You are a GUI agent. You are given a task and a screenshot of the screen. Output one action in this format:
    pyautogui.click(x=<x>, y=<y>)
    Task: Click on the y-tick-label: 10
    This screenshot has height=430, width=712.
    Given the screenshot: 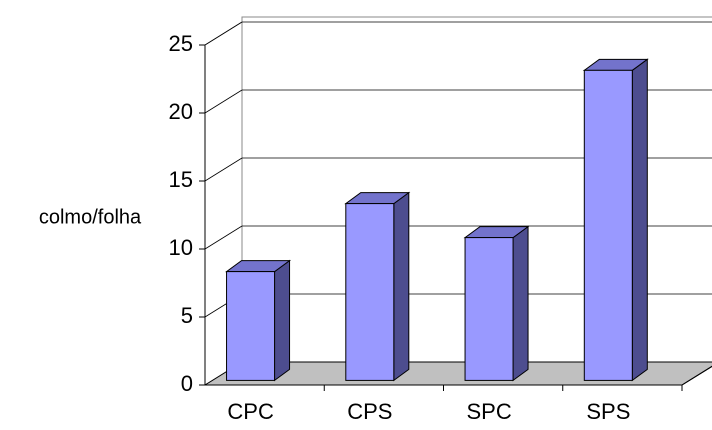 What is the action you would take?
    pyautogui.click(x=181, y=247)
    